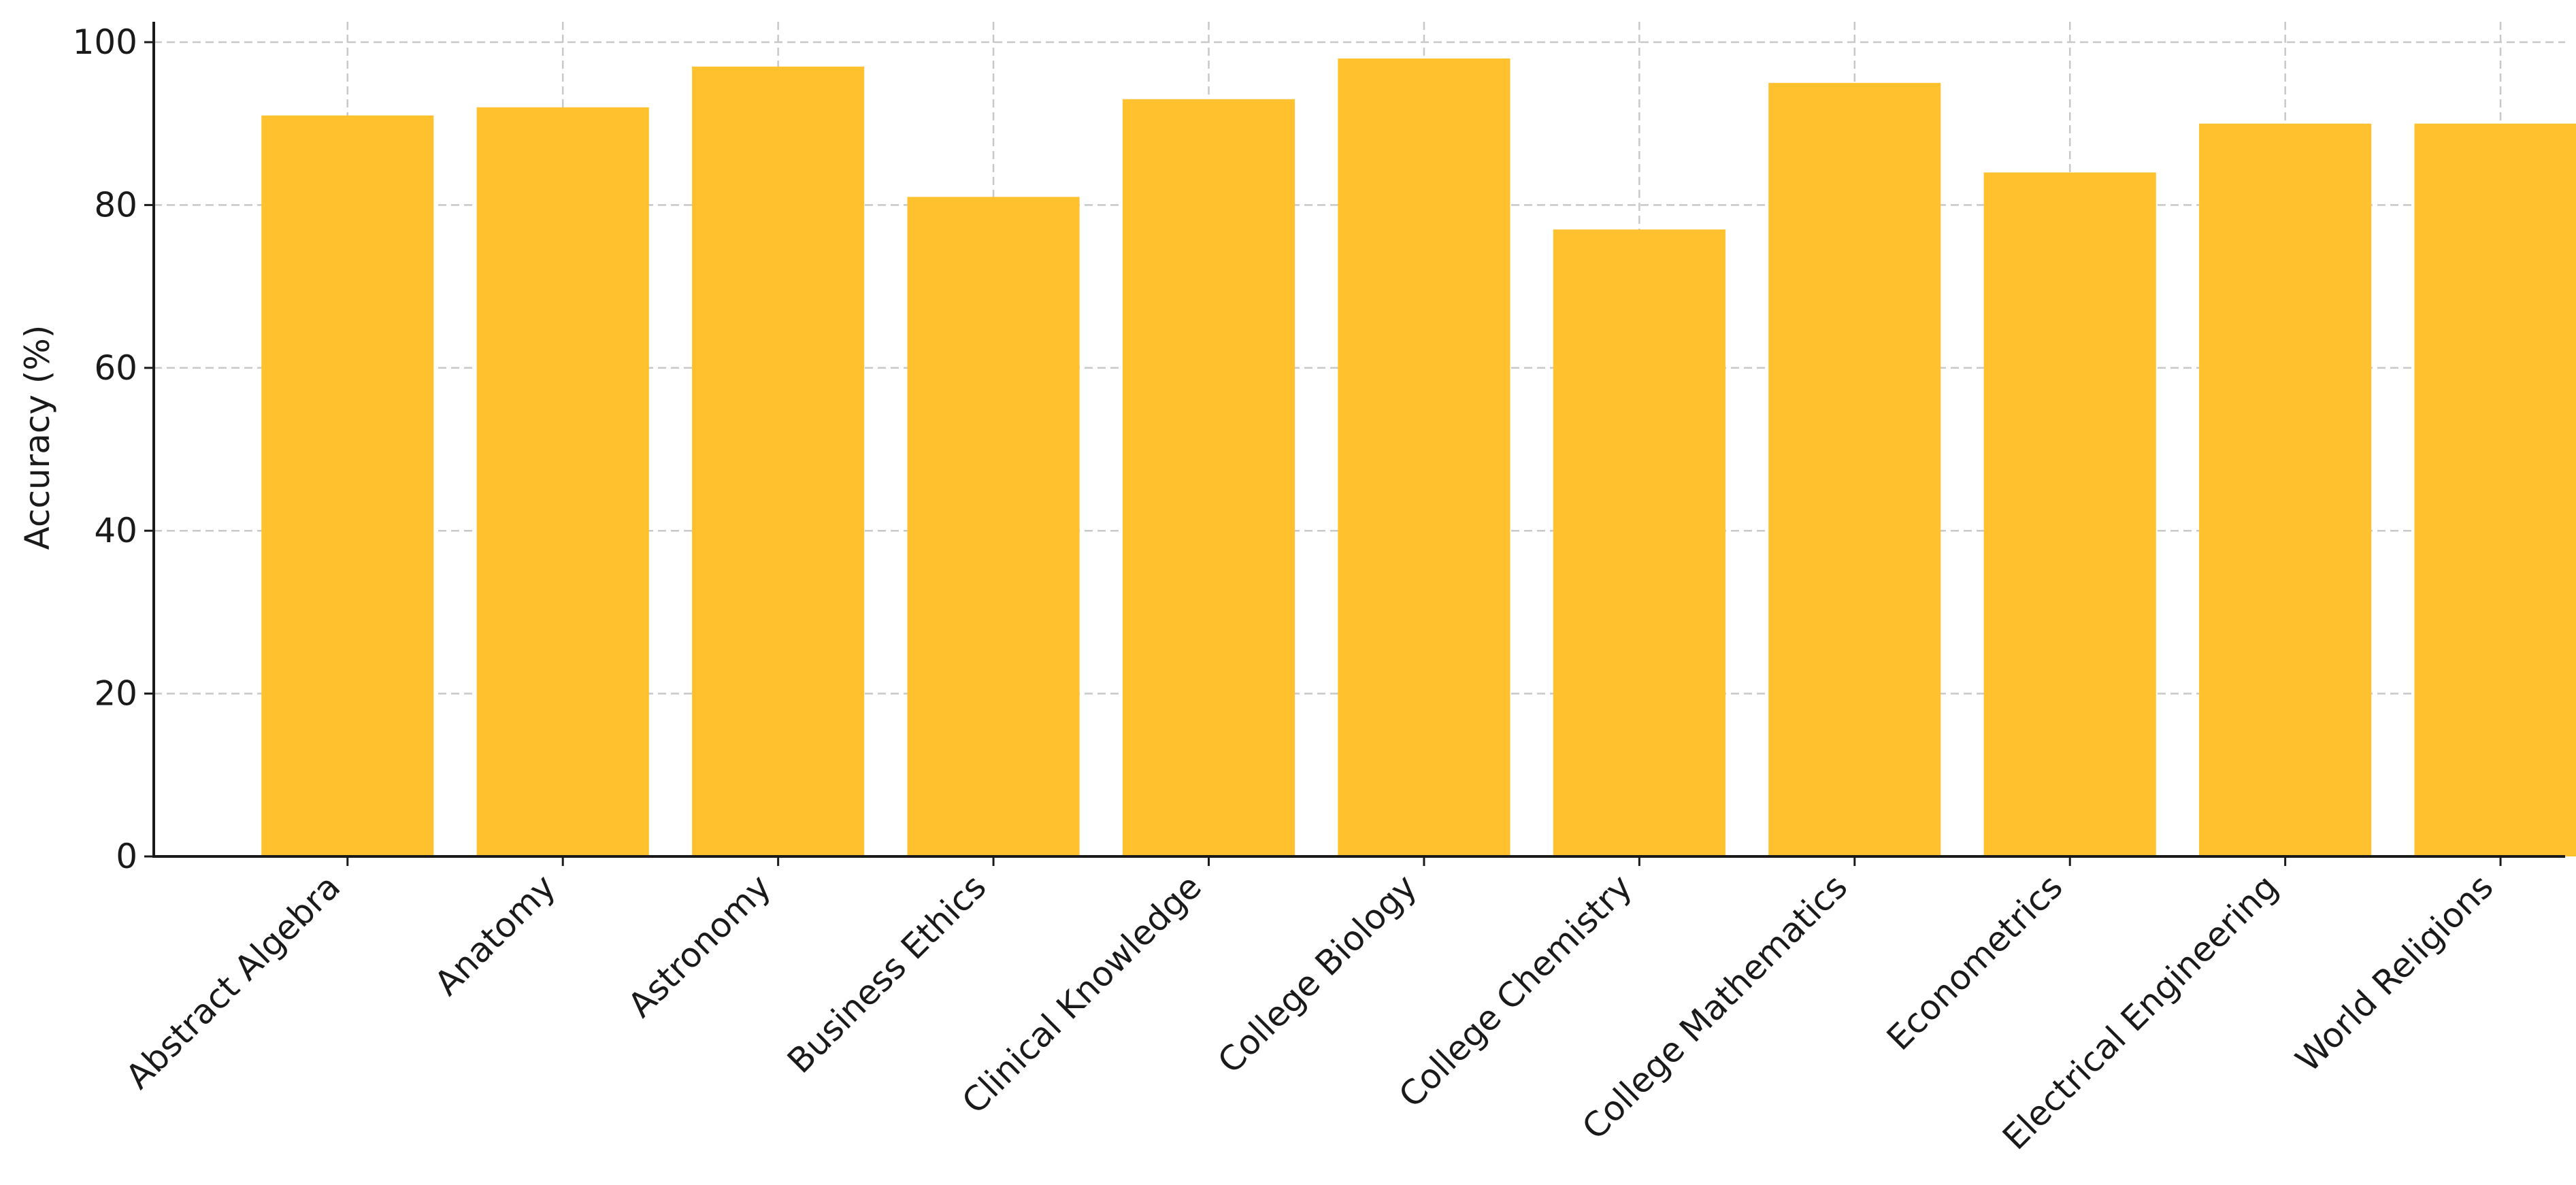 The width and height of the screenshot is (2576, 1185). I want to click on x-tick-label: College Chemistry, so click(1516, 991).